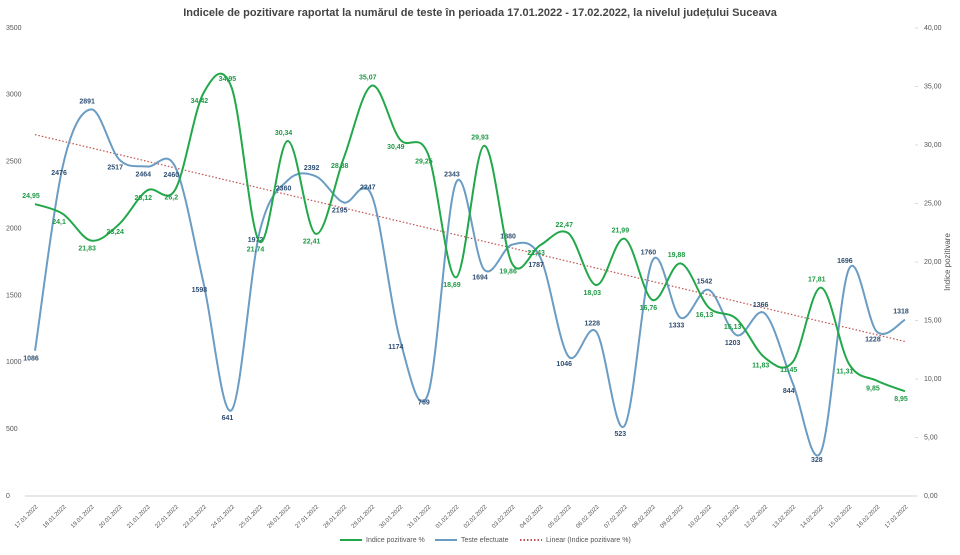 Image resolution: width=960 pixels, height=555 pixels. I want to click on data-label: 2343, so click(452, 175).